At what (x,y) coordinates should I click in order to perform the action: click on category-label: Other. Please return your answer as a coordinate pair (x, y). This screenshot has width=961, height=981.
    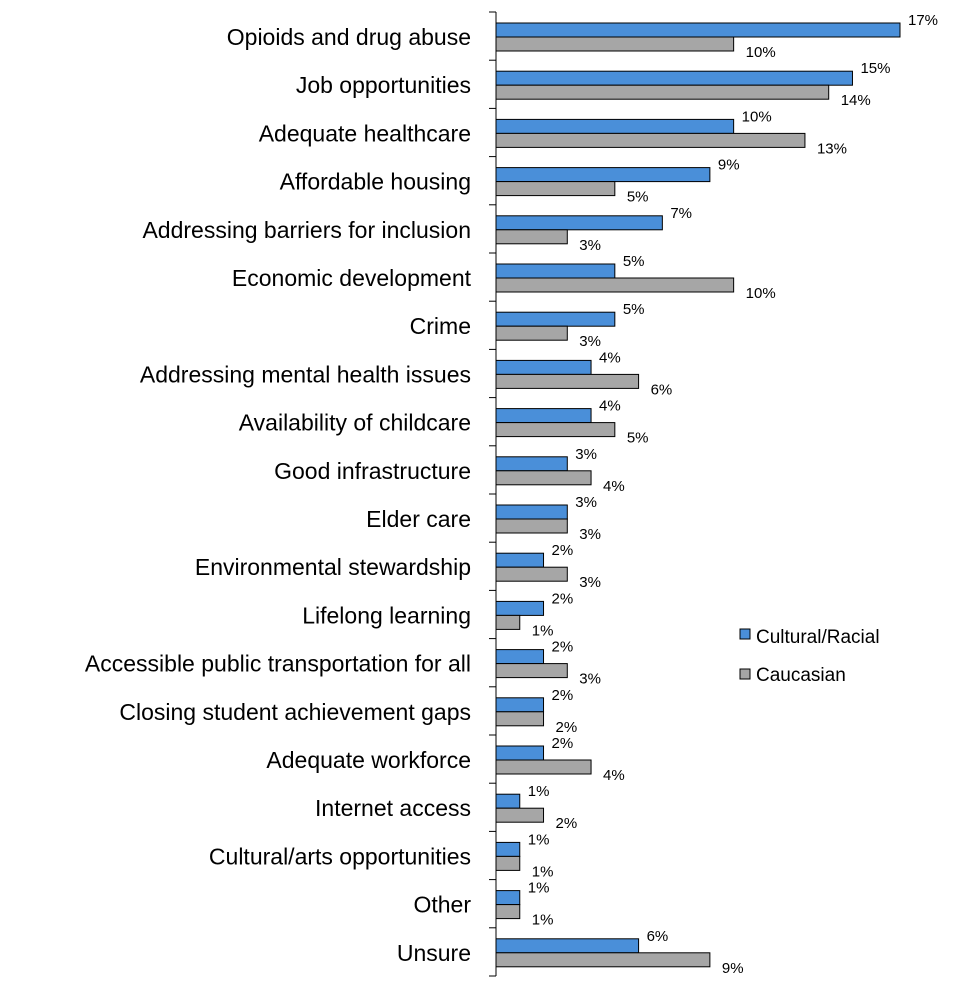
    Looking at the image, I should click on (442, 905).